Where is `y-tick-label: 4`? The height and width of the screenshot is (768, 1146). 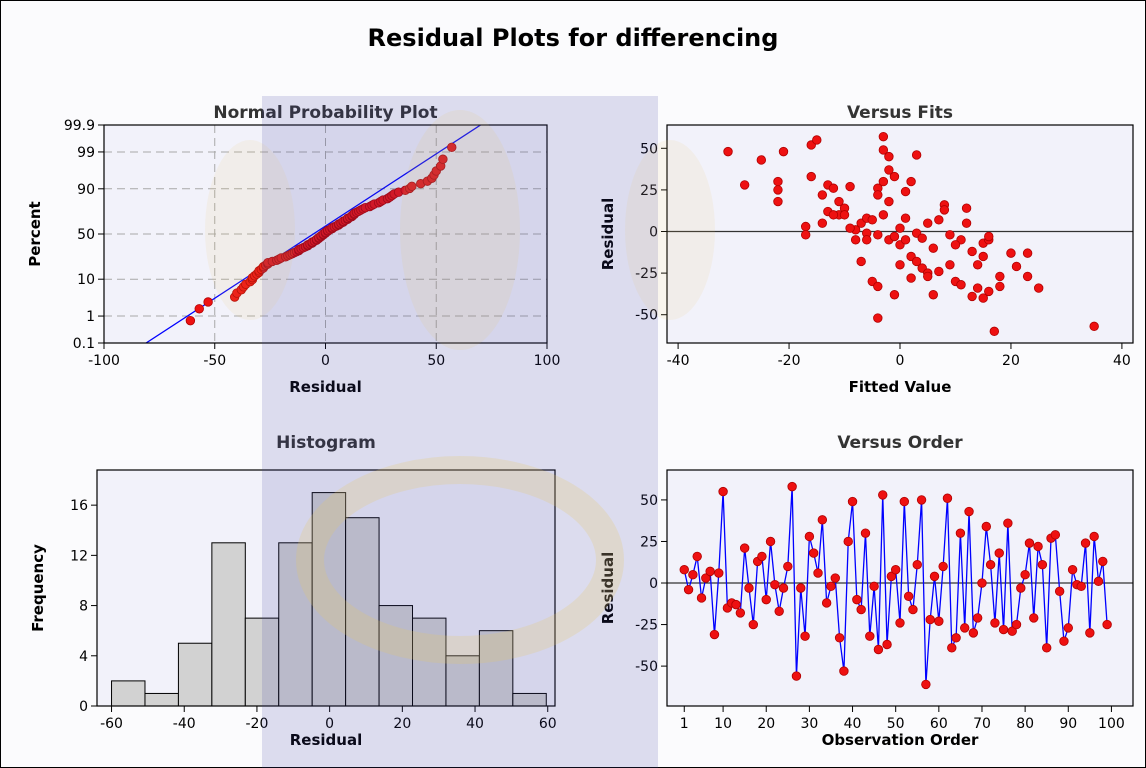 y-tick-label: 4 is located at coordinates (83, 657).